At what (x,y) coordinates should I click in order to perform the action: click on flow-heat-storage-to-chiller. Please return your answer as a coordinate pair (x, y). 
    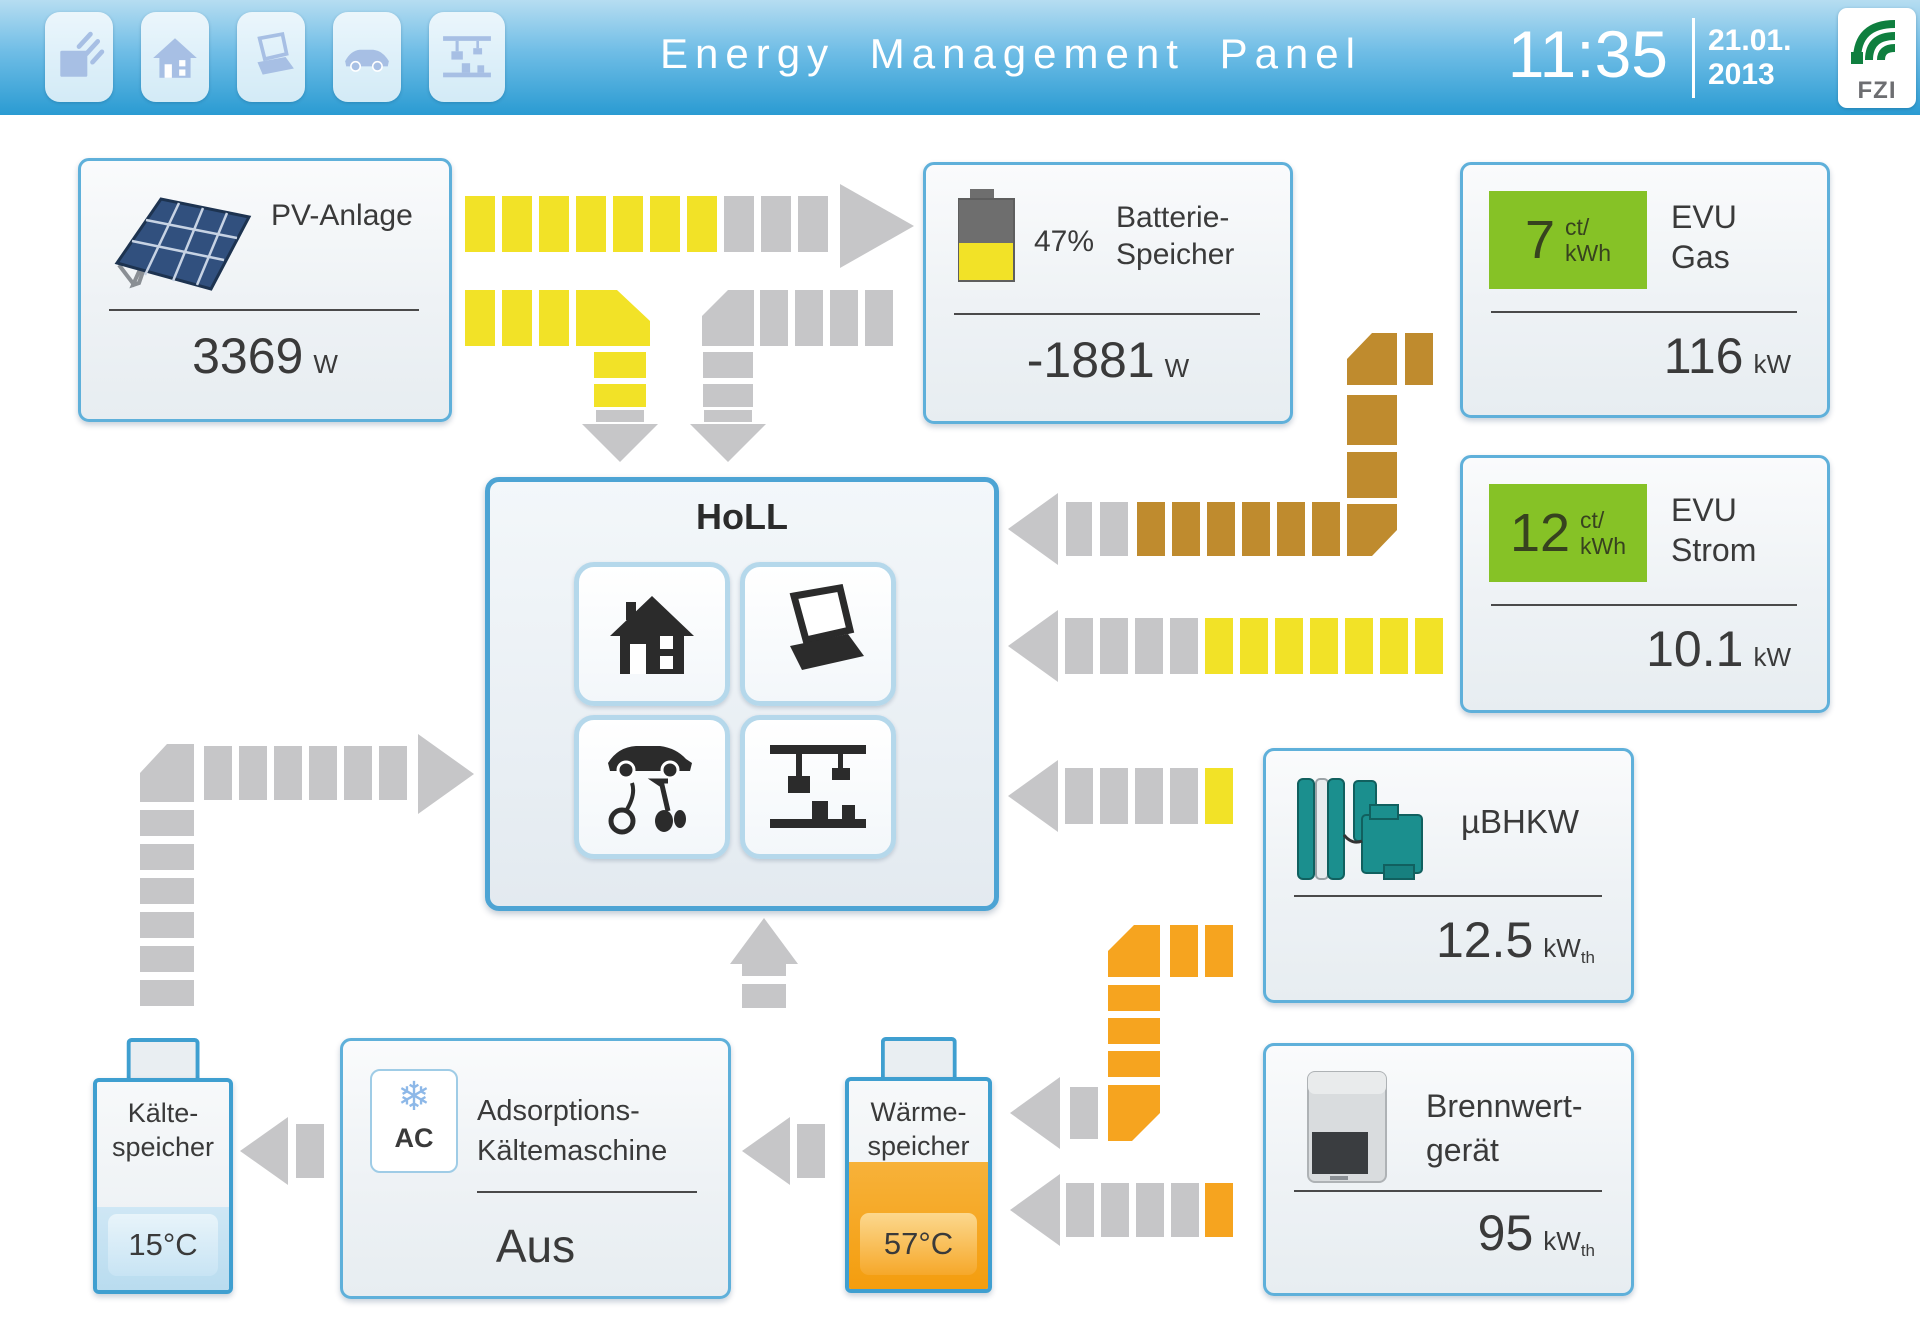
    Looking at the image, I should click on (783, 1151).